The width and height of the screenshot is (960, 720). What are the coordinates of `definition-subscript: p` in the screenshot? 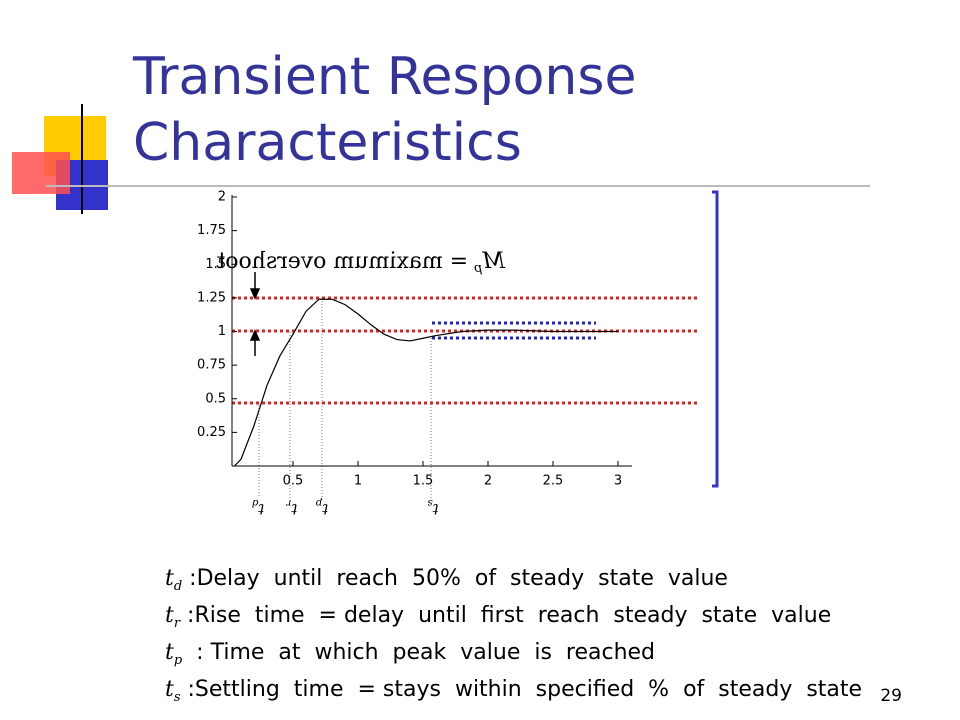 It's located at (178, 660).